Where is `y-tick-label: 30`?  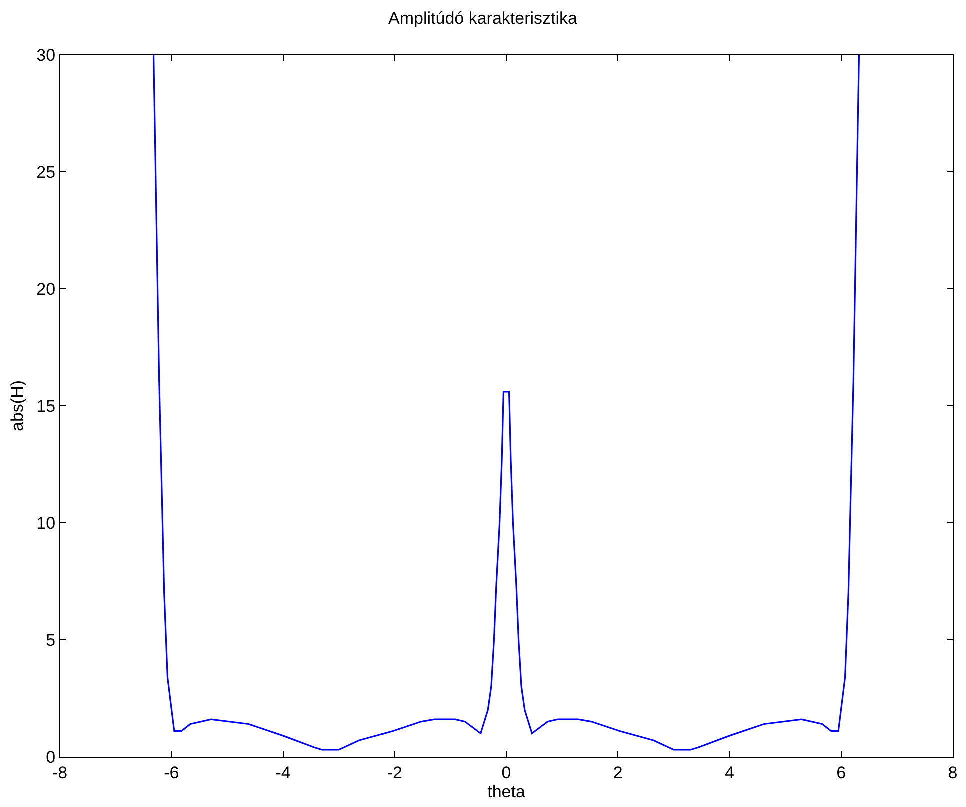
y-tick-label: 30 is located at coordinates (46, 55).